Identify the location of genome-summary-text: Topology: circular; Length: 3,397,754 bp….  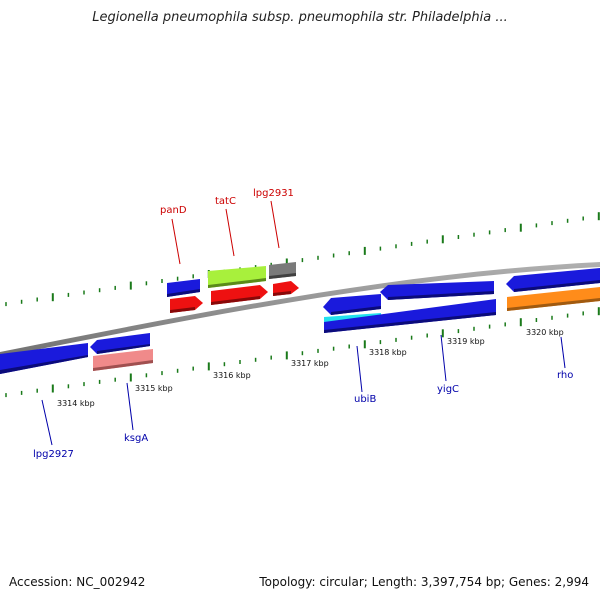
(424, 582).